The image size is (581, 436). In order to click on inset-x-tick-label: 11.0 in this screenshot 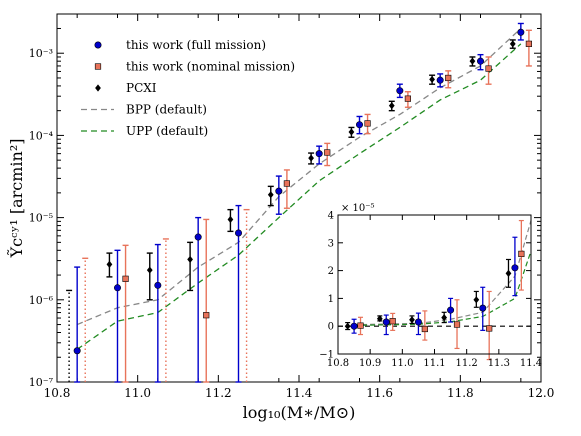, I will do `click(402, 363)`.